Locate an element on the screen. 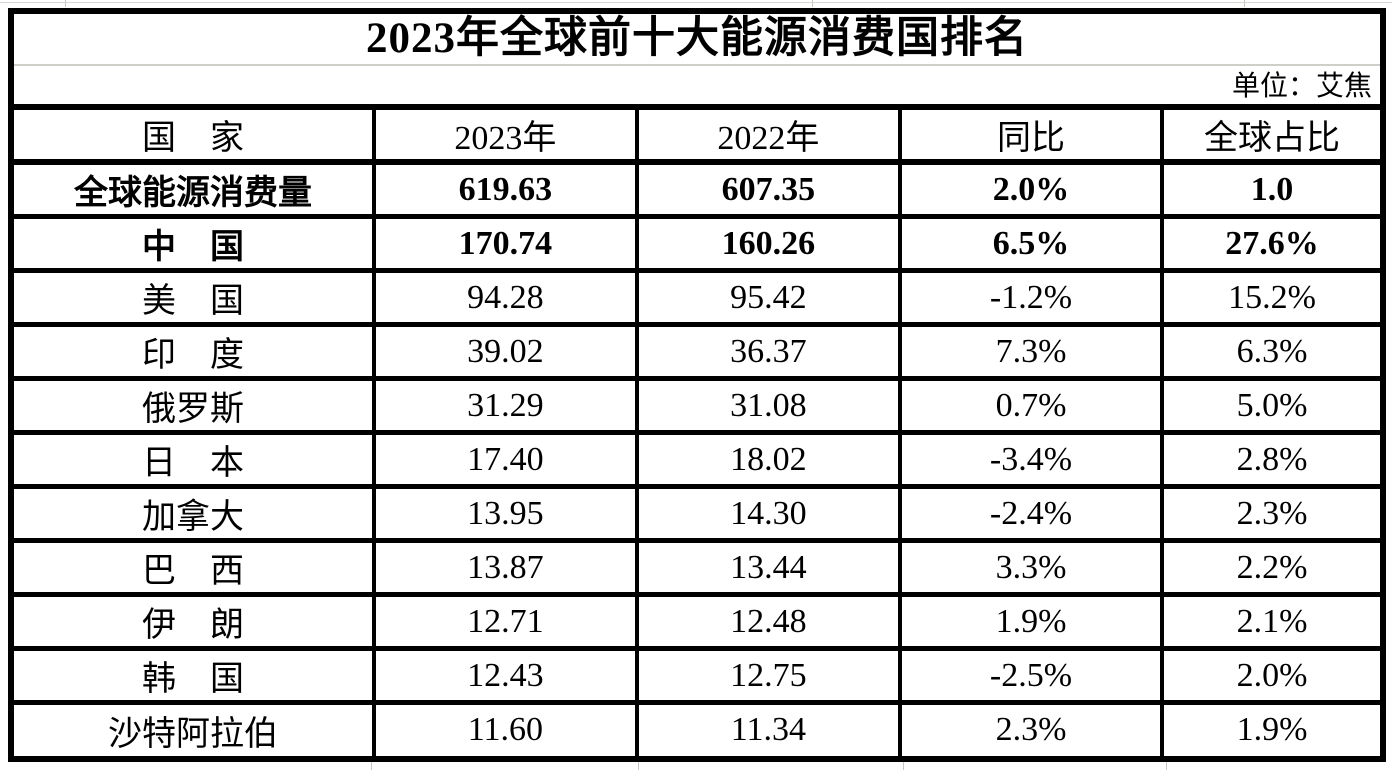 The image size is (1392, 770). country-cell: 日 本 is located at coordinates (195, 459).